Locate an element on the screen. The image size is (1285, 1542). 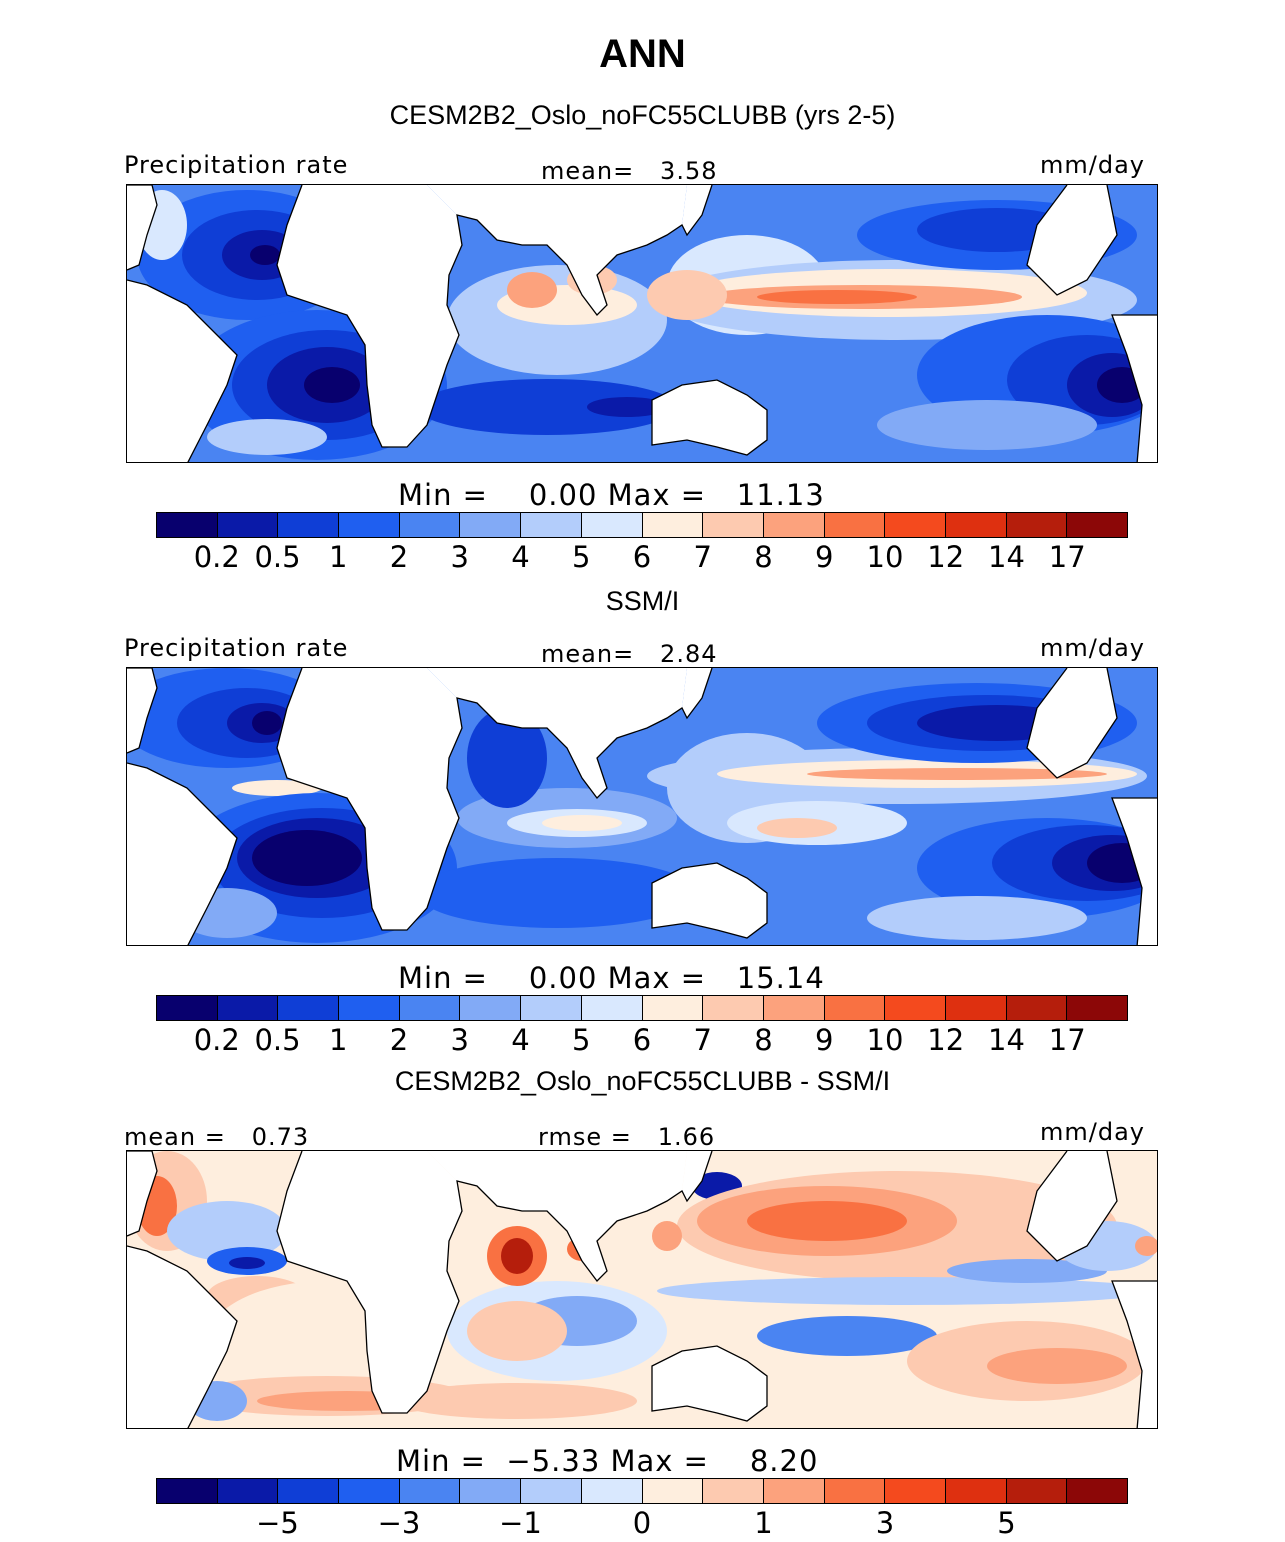
panel-2-minmax: Min = 0.00 Max = 15.14 is located at coordinates (611, 978).